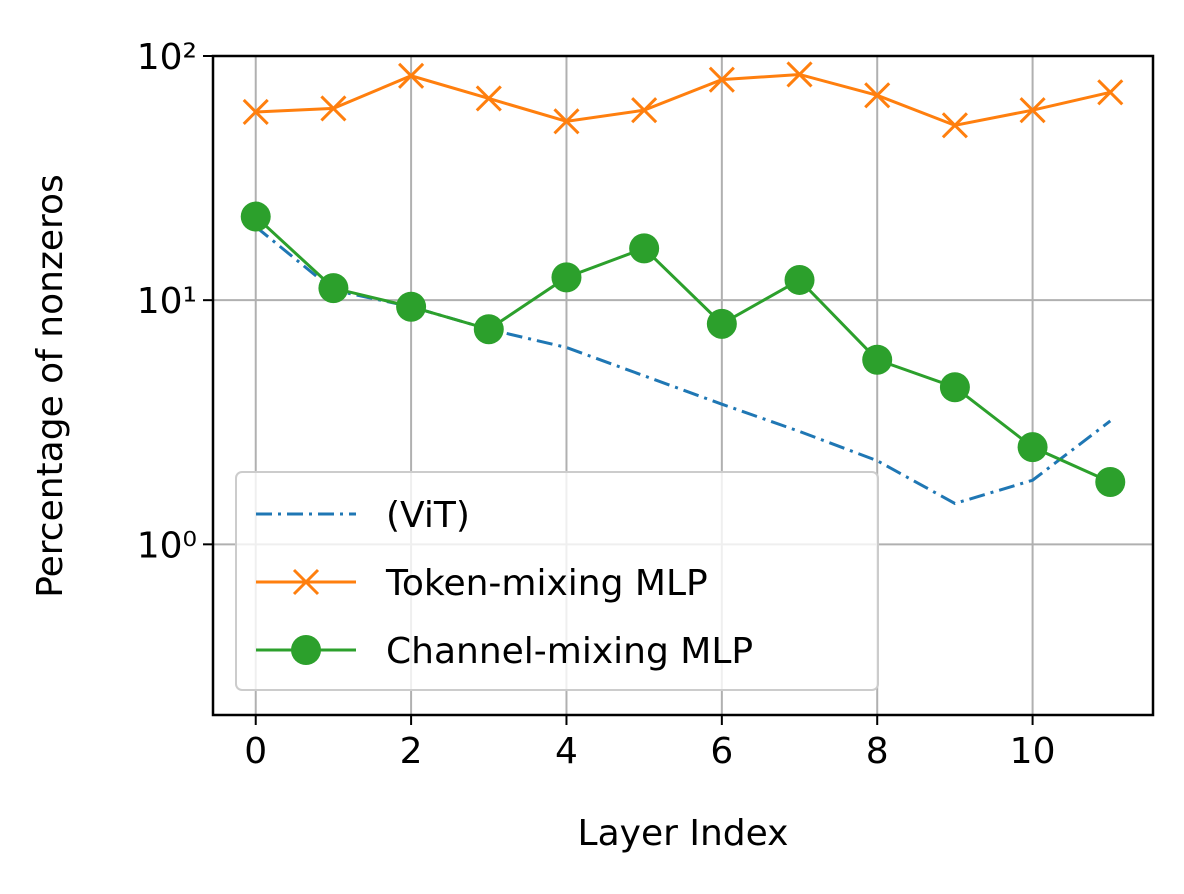  What do you see at coordinates (428, 515) in the screenshot?
I see `legend-label: (ViT)` at bounding box center [428, 515].